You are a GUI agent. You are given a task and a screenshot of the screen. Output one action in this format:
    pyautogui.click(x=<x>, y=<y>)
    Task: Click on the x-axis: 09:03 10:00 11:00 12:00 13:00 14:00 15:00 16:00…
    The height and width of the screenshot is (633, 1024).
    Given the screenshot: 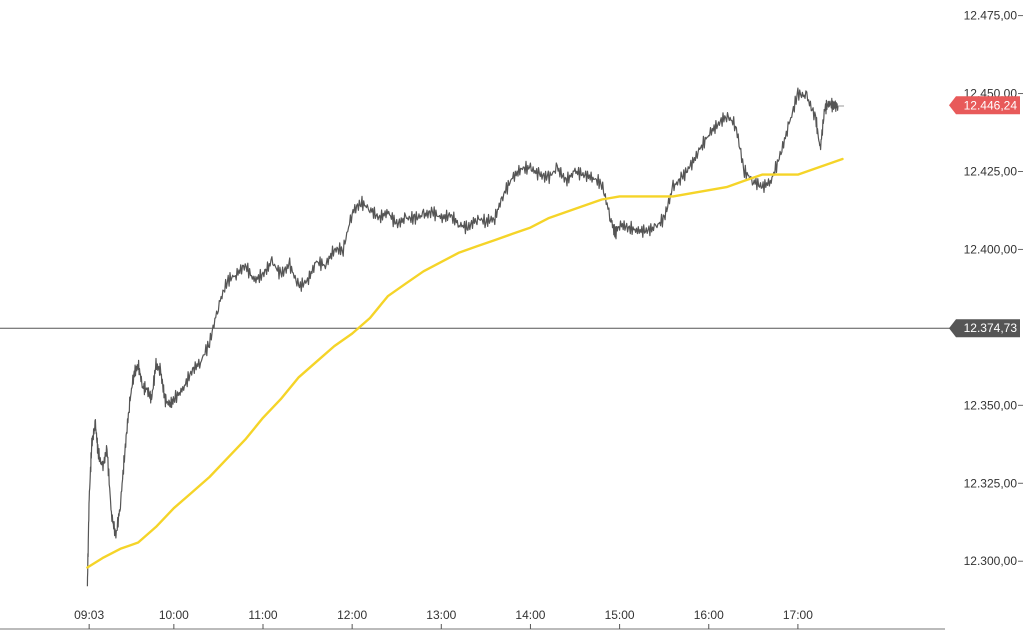 What is the action you would take?
    pyautogui.click(x=472, y=619)
    